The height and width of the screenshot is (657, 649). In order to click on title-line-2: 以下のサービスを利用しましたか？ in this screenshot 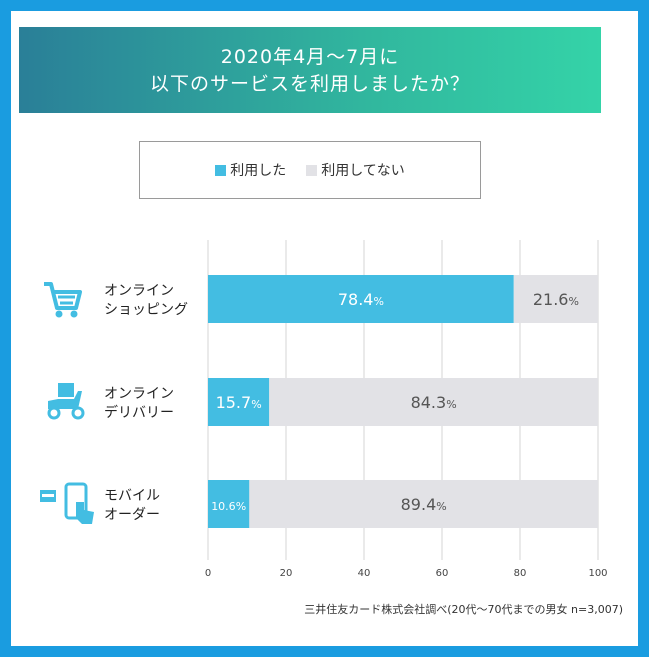, I will do `click(309, 84)`.